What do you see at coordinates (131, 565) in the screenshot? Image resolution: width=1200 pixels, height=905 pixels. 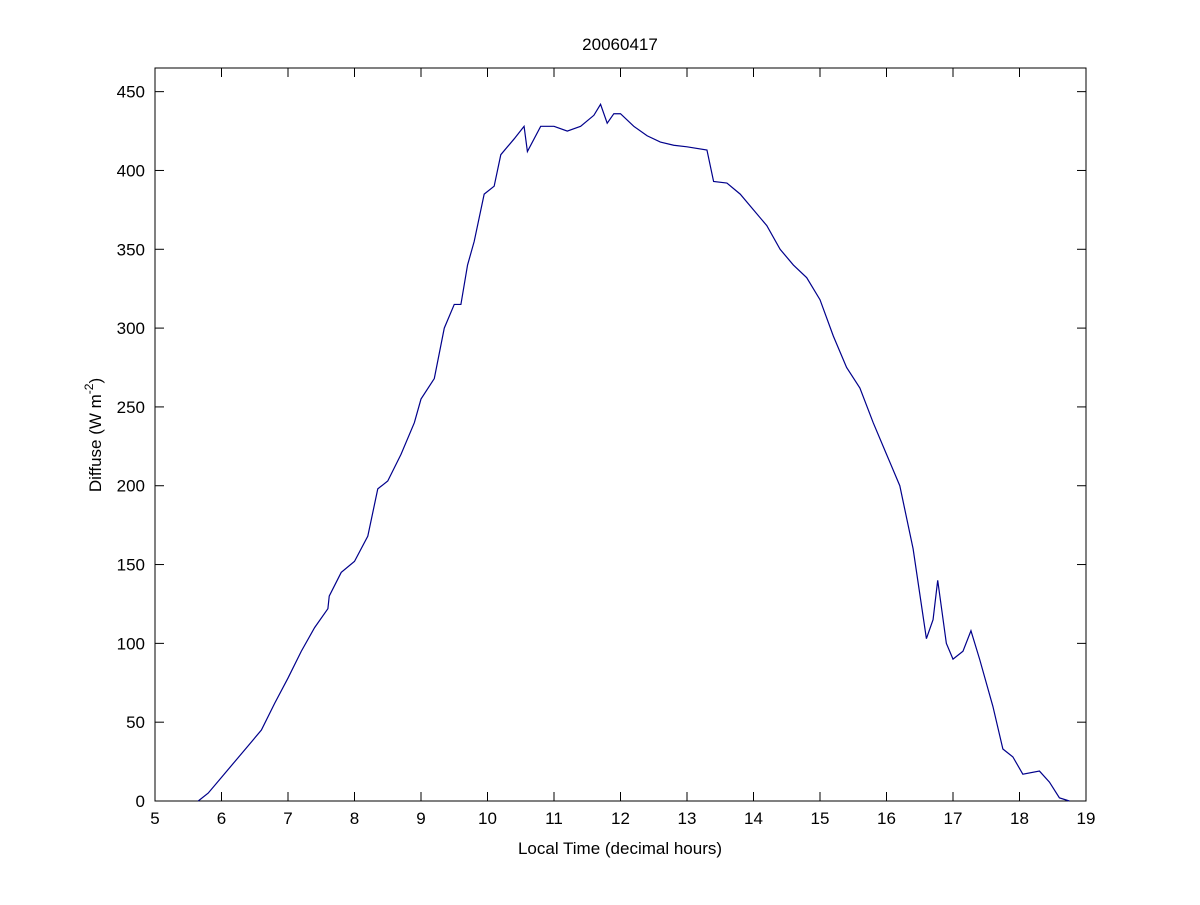 I see `y-tick-label: 150` at bounding box center [131, 565].